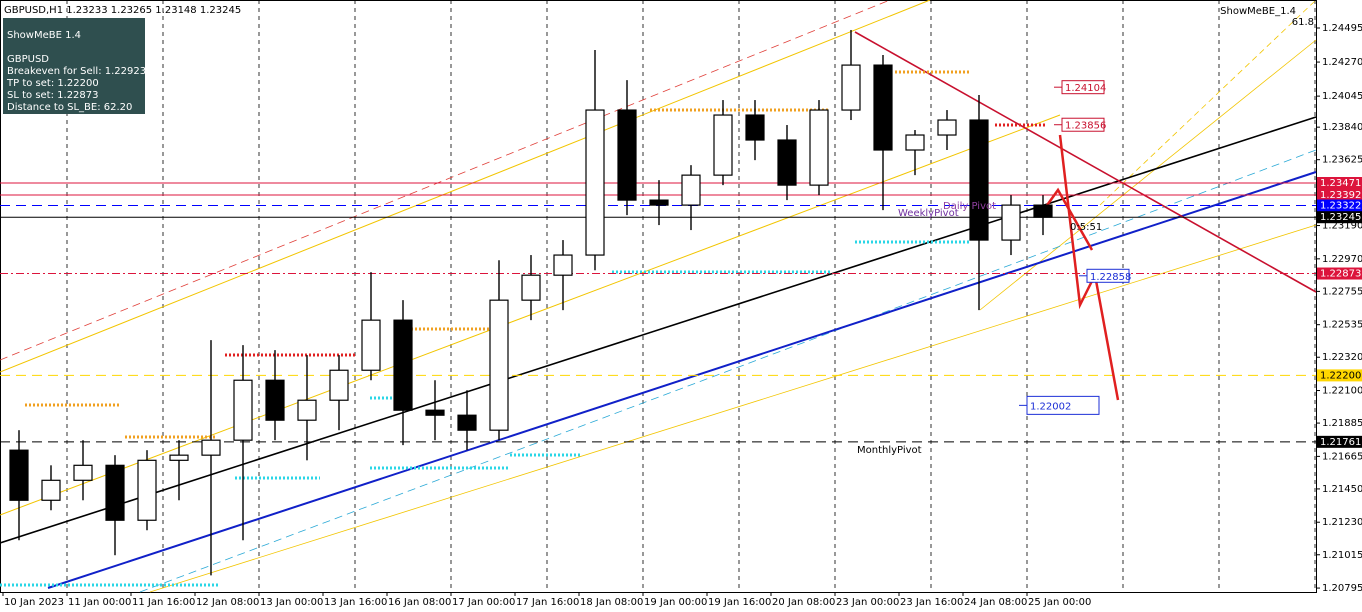  What do you see at coordinates (355, 602) in the screenshot?
I see `x-tick-label: 13 Jan 16:00` at bounding box center [355, 602].